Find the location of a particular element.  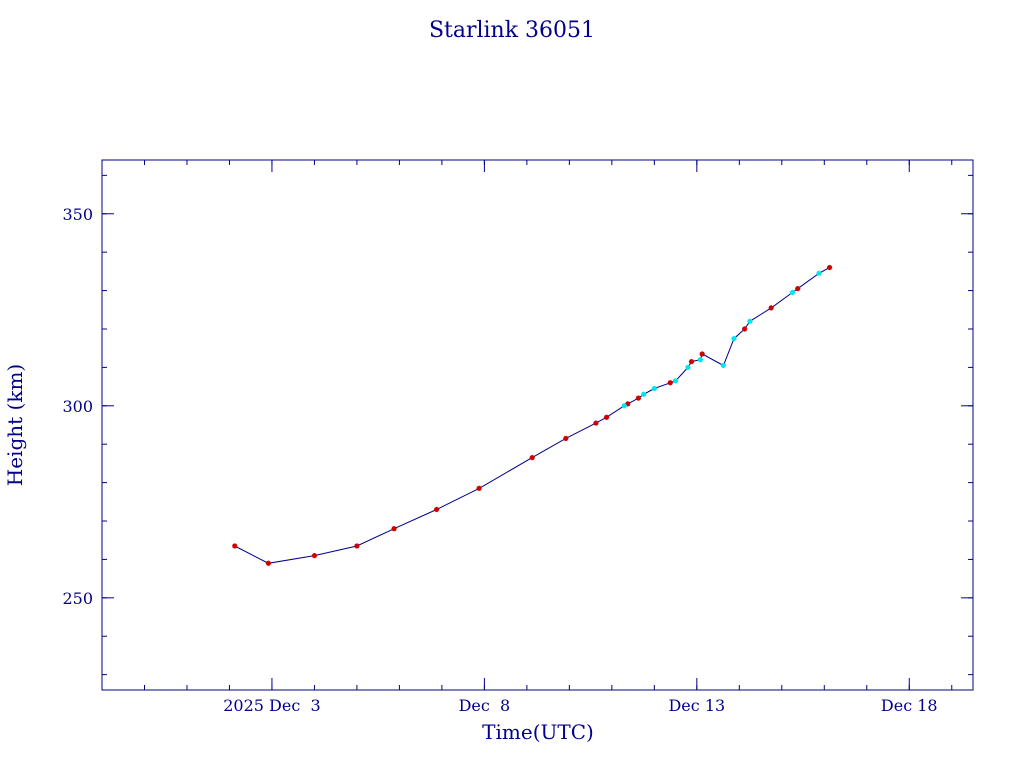

y-axis-label: Height (km) is located at coordinates (15, 425).